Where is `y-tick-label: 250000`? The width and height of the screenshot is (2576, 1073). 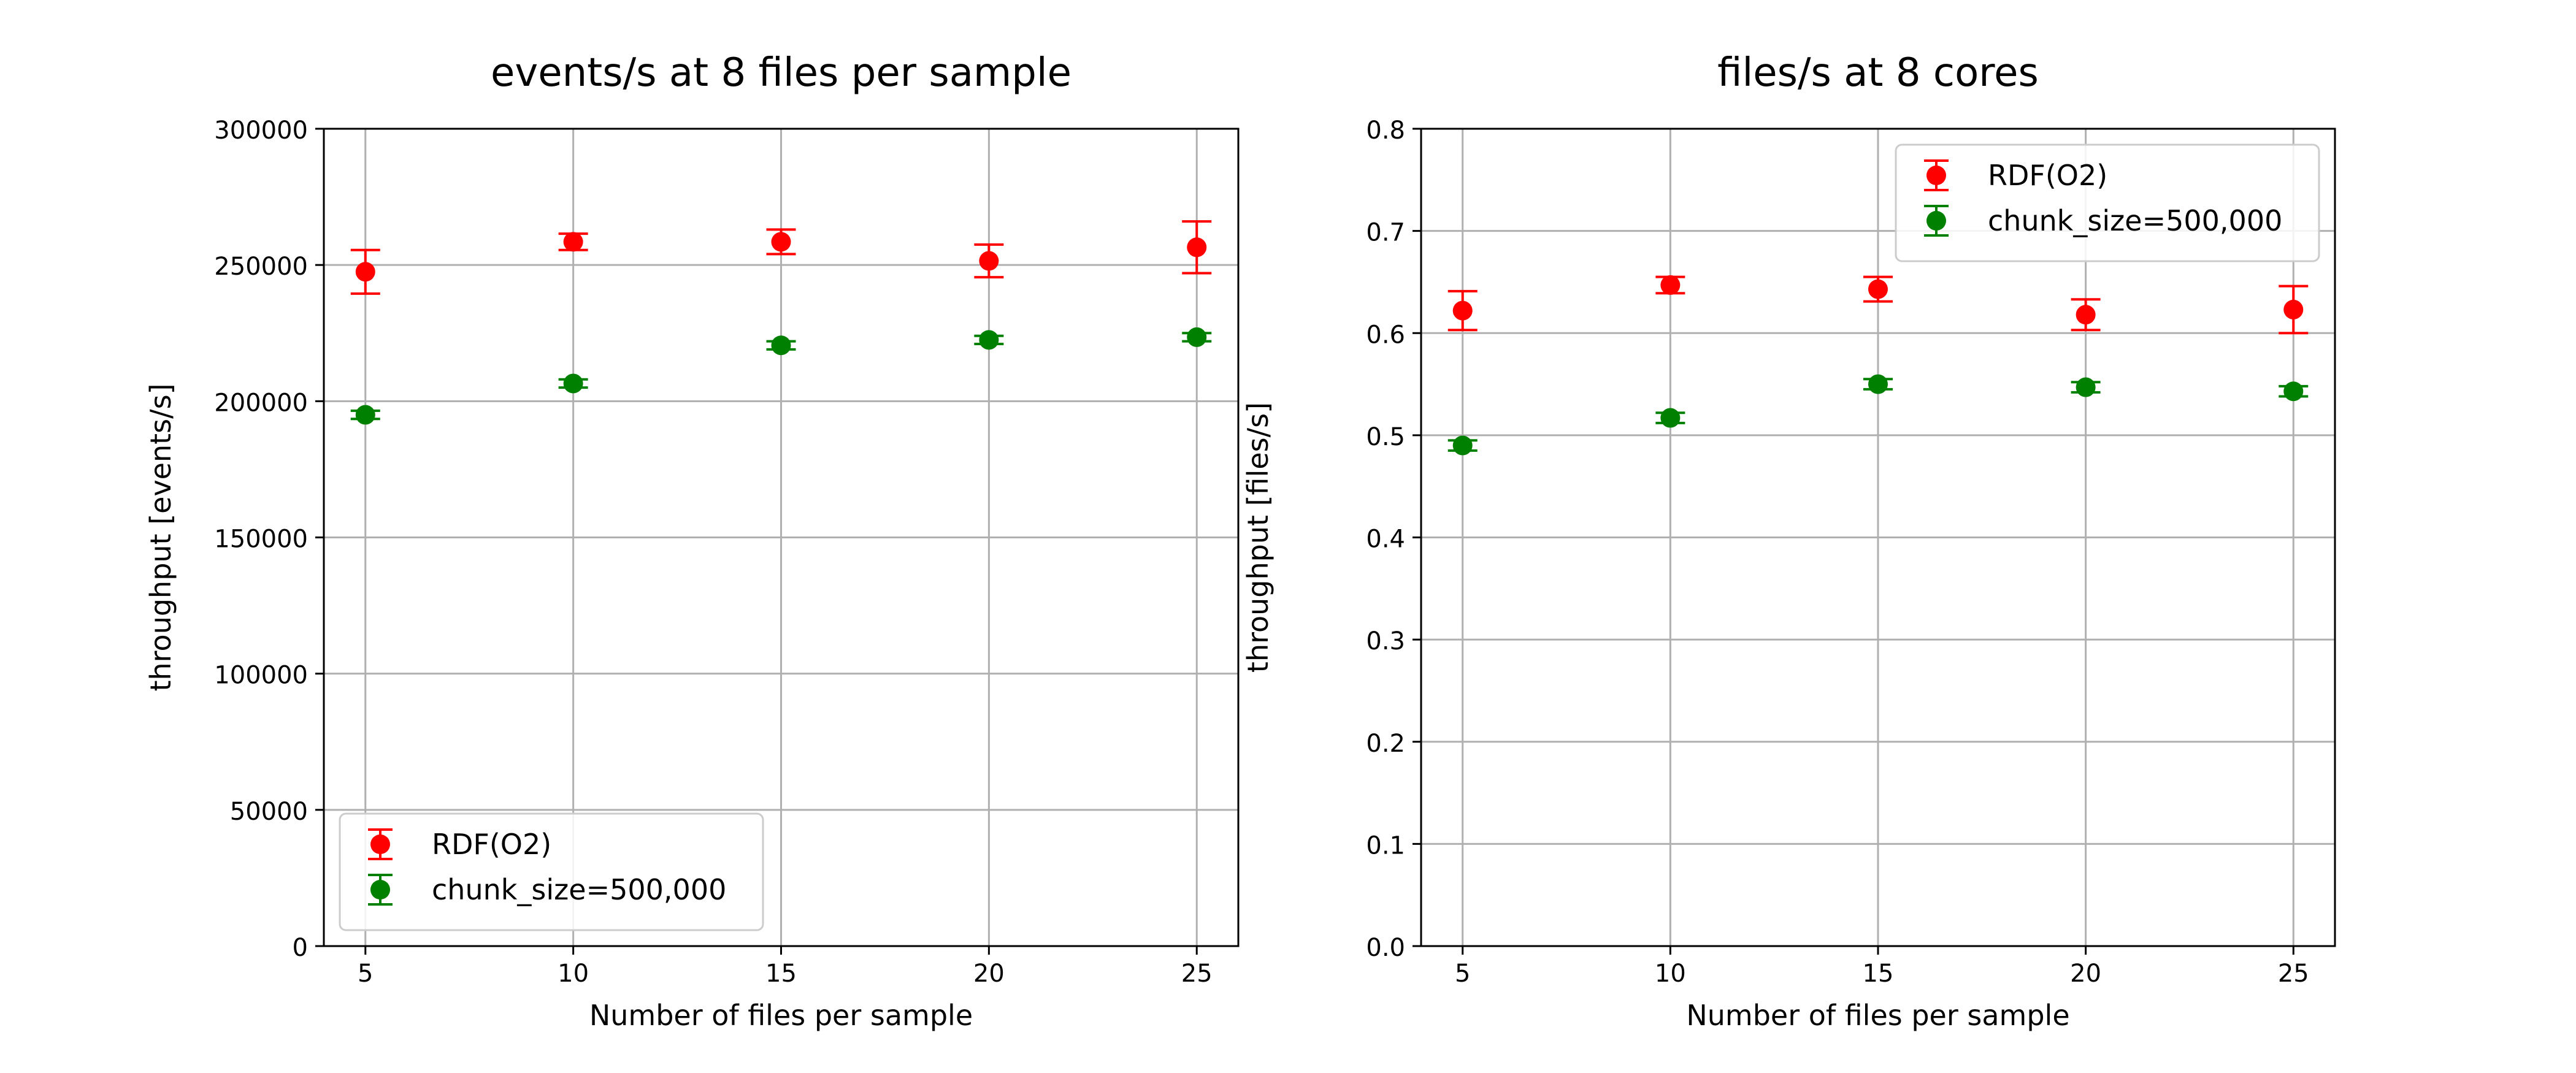
y-tick-label: 250000 is located at coordinates (261, 267).